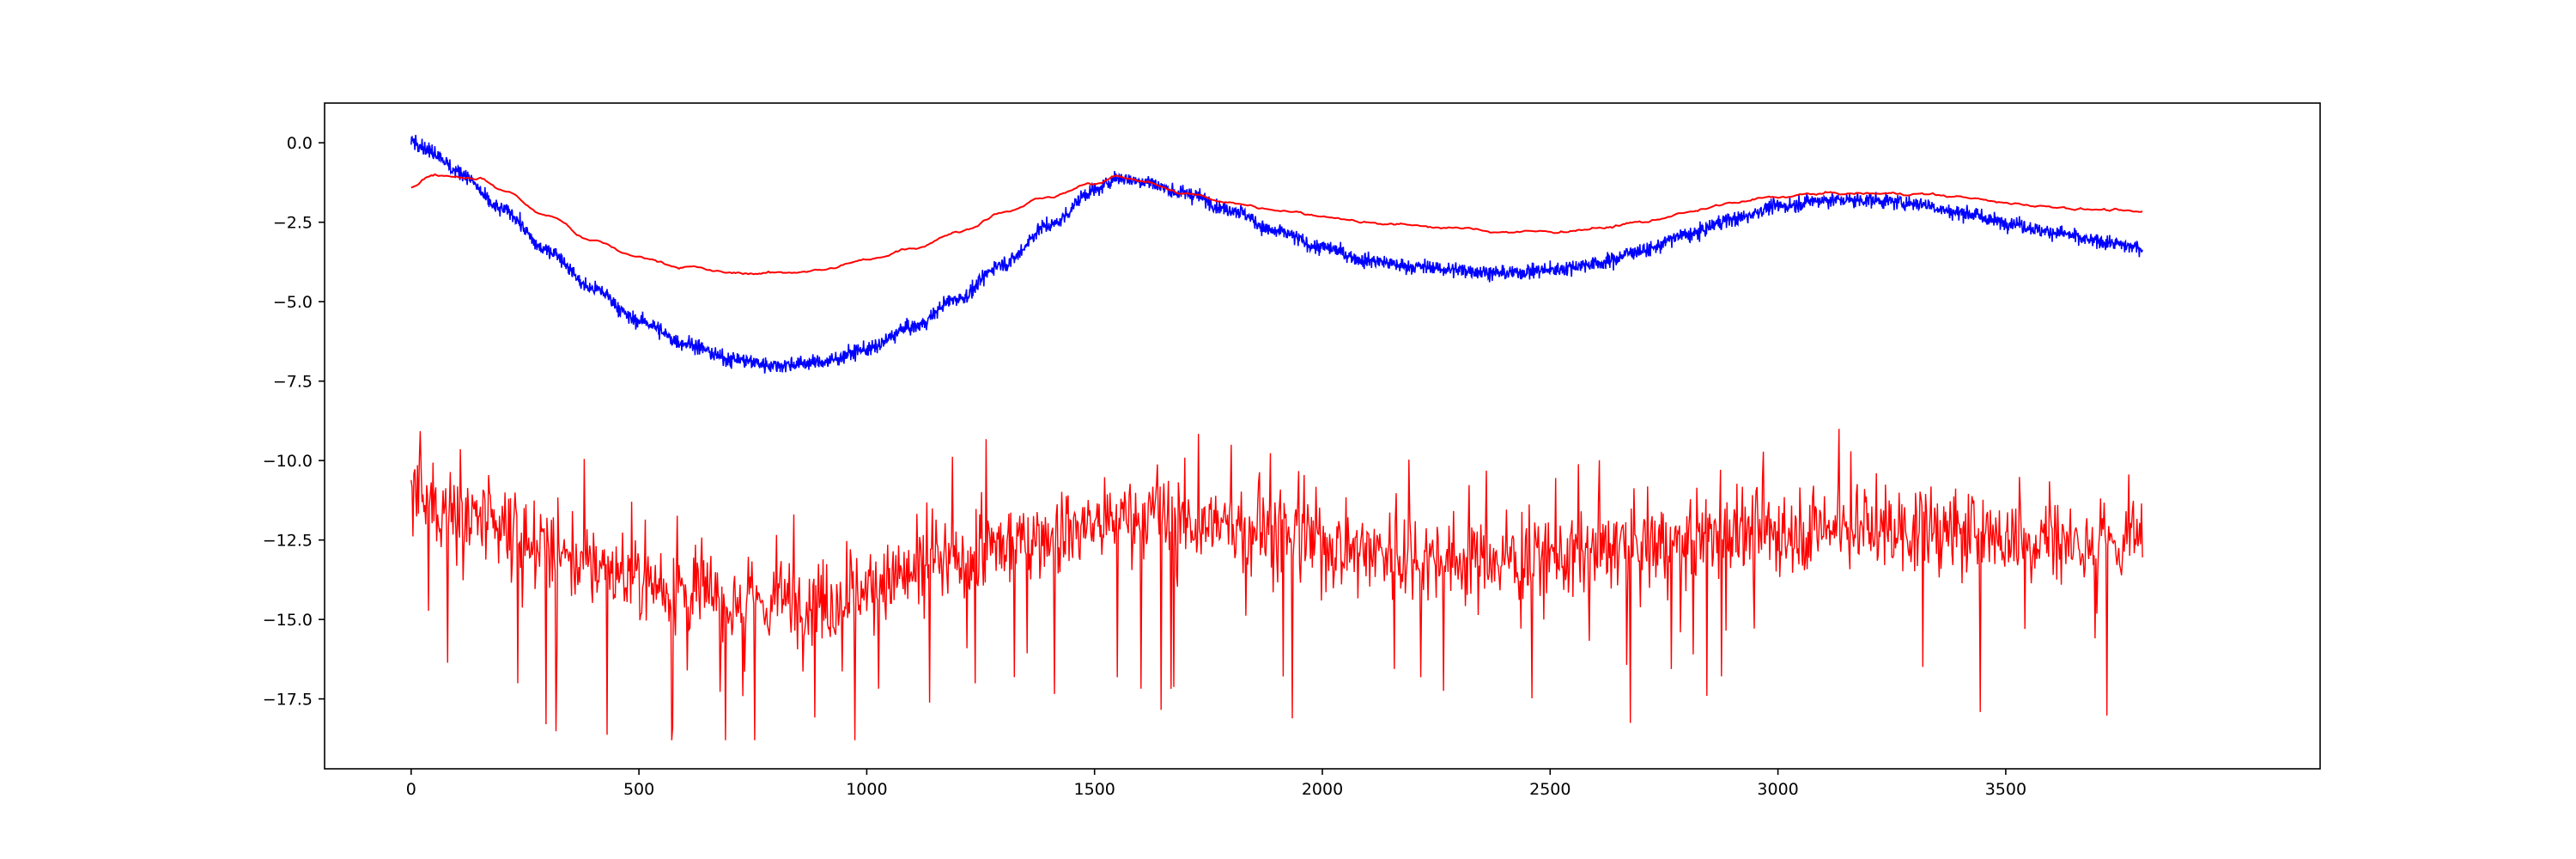 The image size is (2576, 859). What do you see at coordinates (300, 144) in the screenshot?
I see `y-tick-label: 0.0` at bounding box center [300, 144].